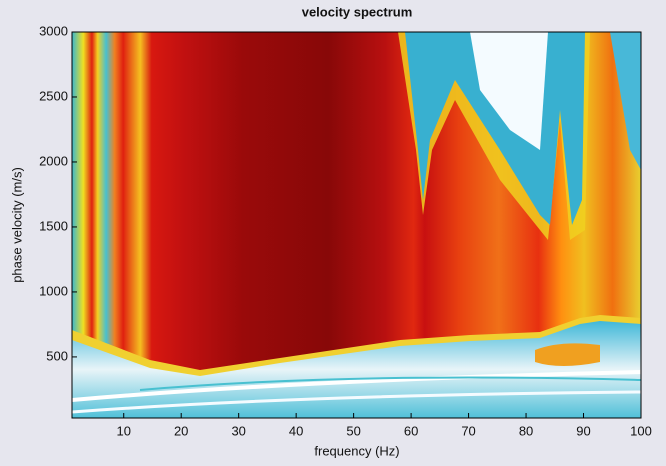 This screenshot has width=666, height=466. What do you see at coordinates (468, 430) in the screenshot?
I see `x-tick-label: 70` at bounding box center [468, 430].